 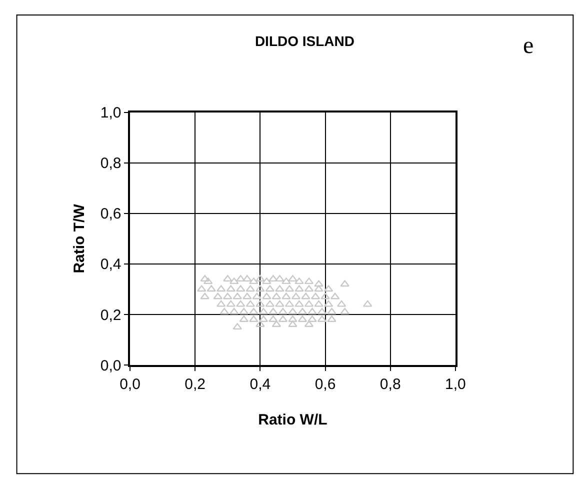 What do you see at coordinates (304, 41) in the screenshot?
I see `chart-title: DILDO ISLAND` at bounding box center [304, 41].